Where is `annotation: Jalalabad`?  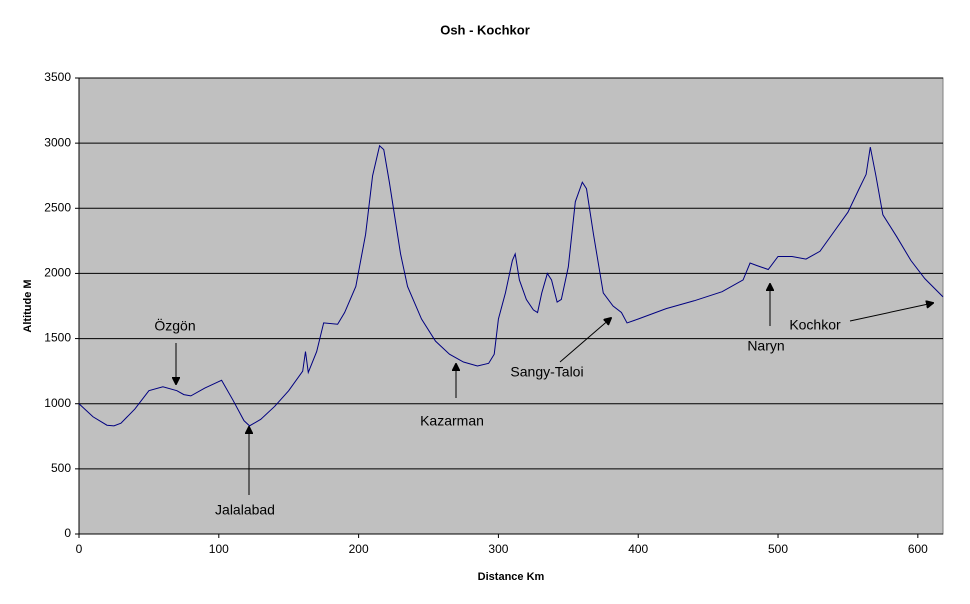
annotation: Jalalabad is located at coordinates (245, 510).